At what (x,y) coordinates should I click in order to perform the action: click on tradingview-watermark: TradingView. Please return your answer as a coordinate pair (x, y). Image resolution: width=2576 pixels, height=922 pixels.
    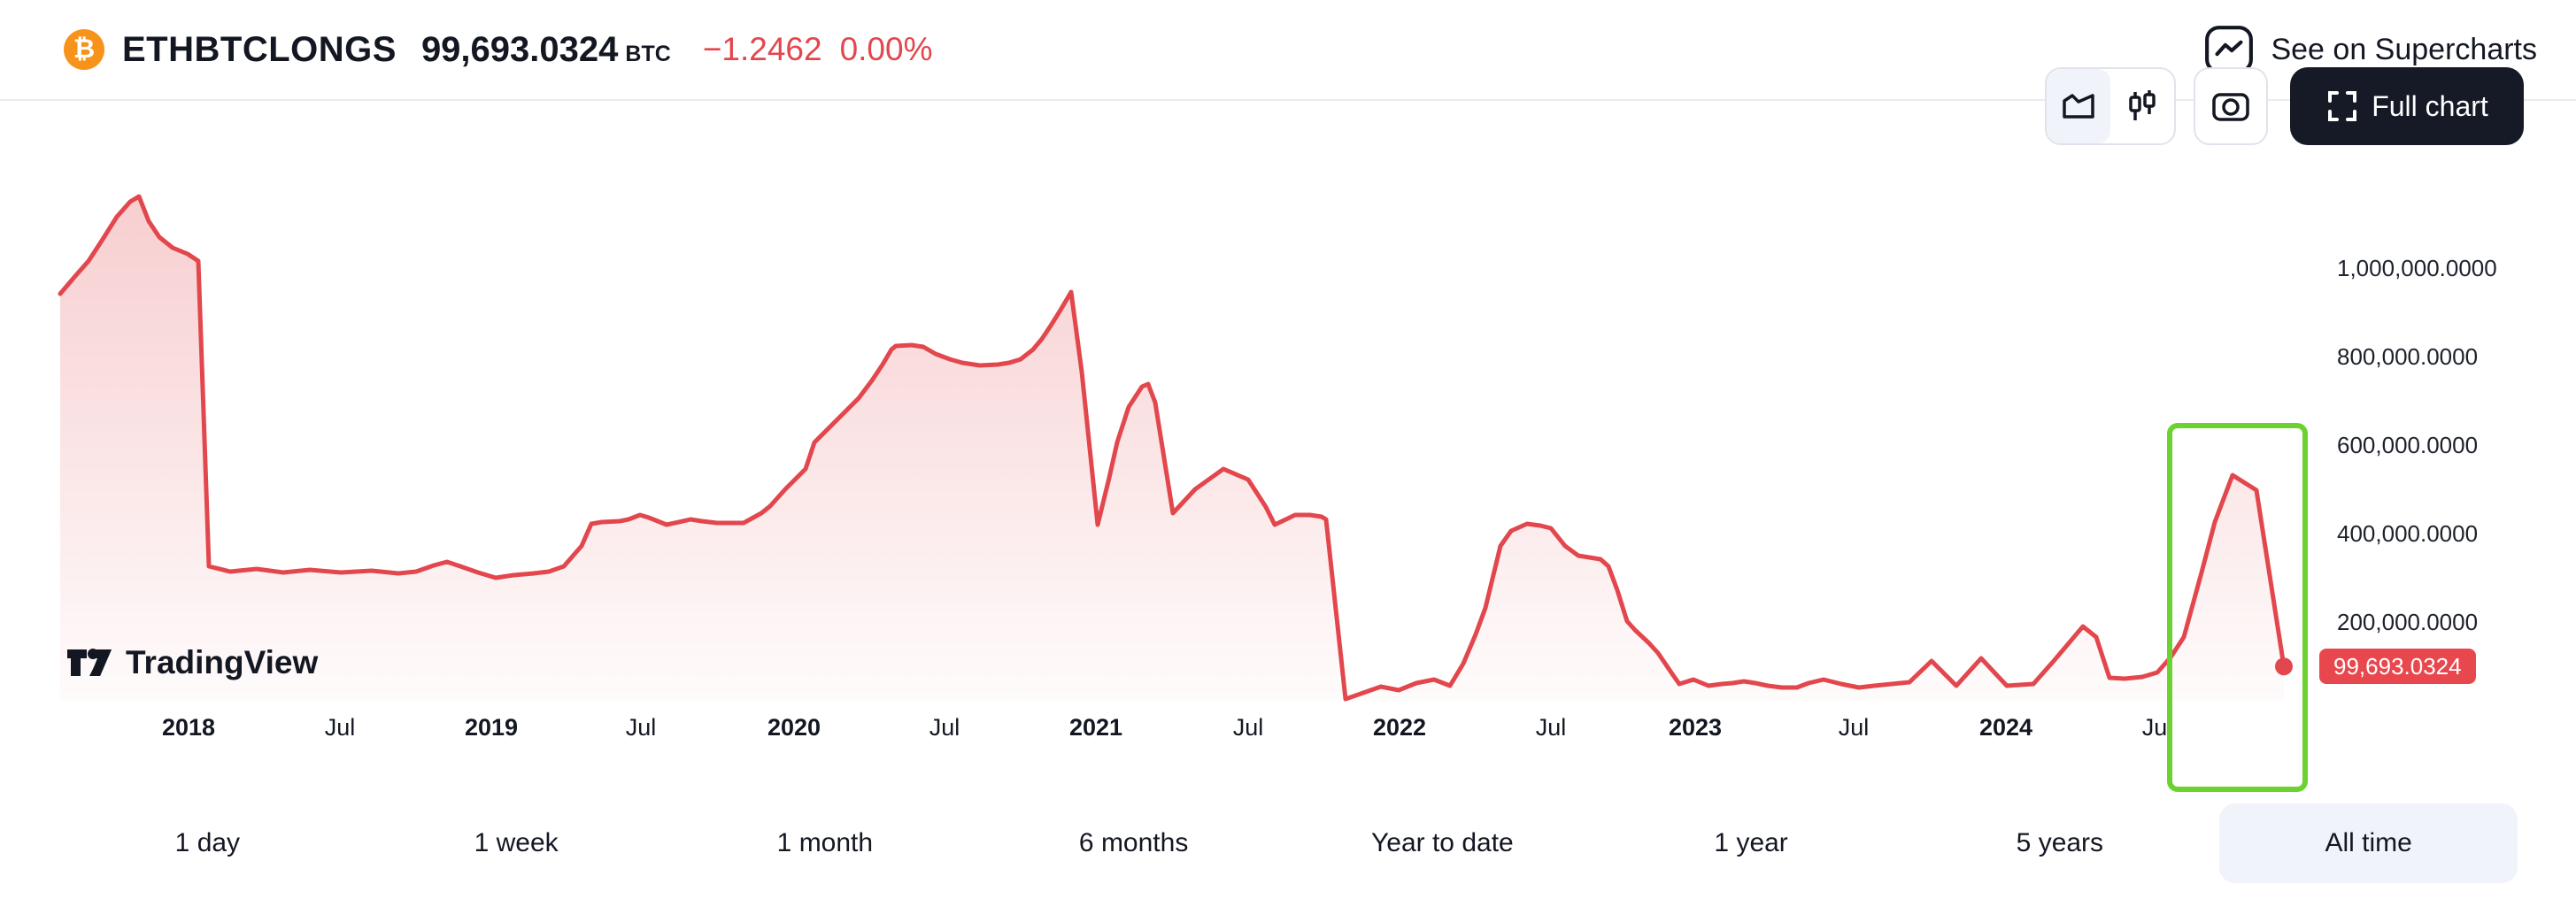
    Looking at the image, I should click on (192, 662).